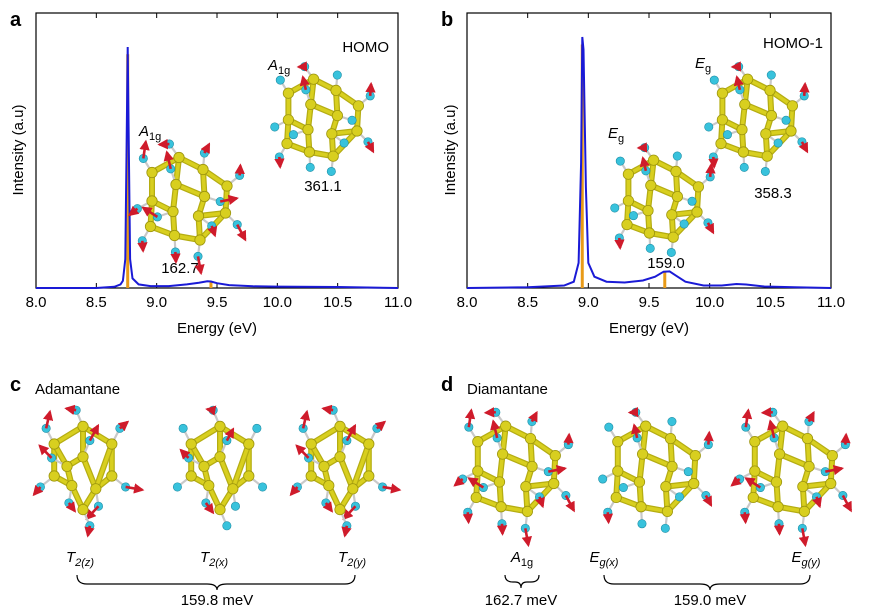 The image size is (870, 610). I want to click on c-c-bond-highlight, so click(361, 466).